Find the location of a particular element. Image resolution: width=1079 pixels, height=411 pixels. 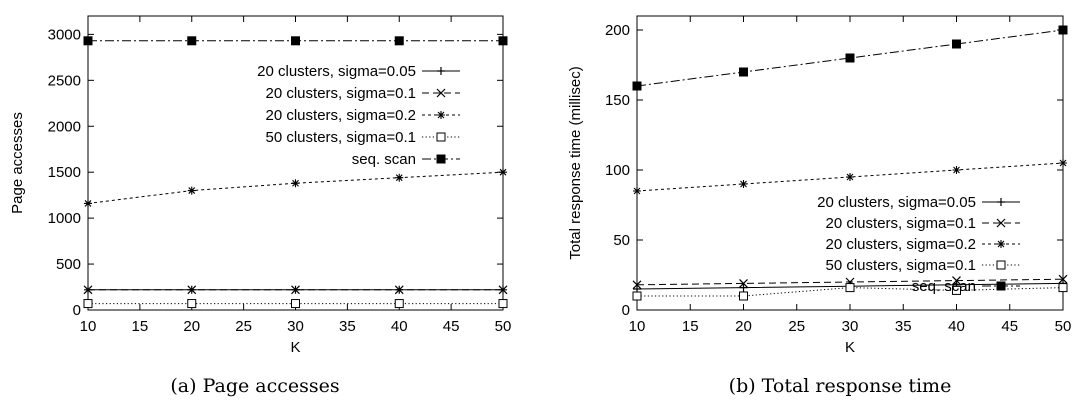

x-axis-label: K is located at coordinates (850, 347).